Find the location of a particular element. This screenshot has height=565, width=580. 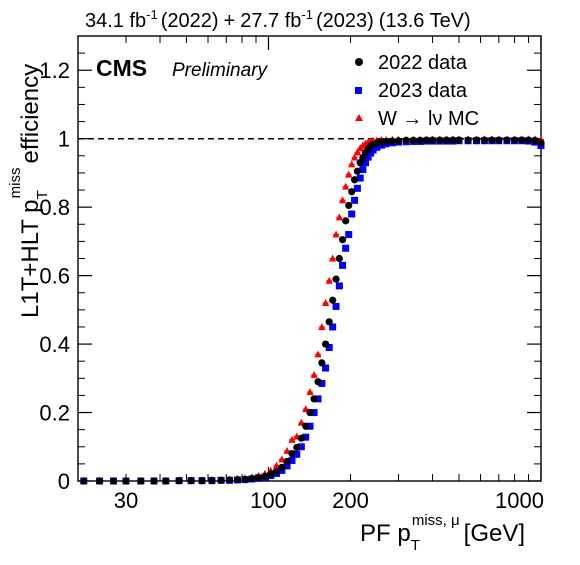

cms-label: CMS is located at coordinates (121, 68).